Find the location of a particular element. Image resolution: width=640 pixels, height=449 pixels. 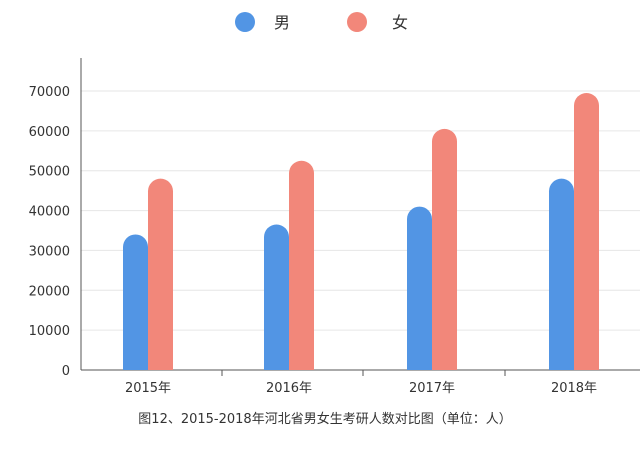

x-tick-label: 2015年 is located at coordinates (148, 388).